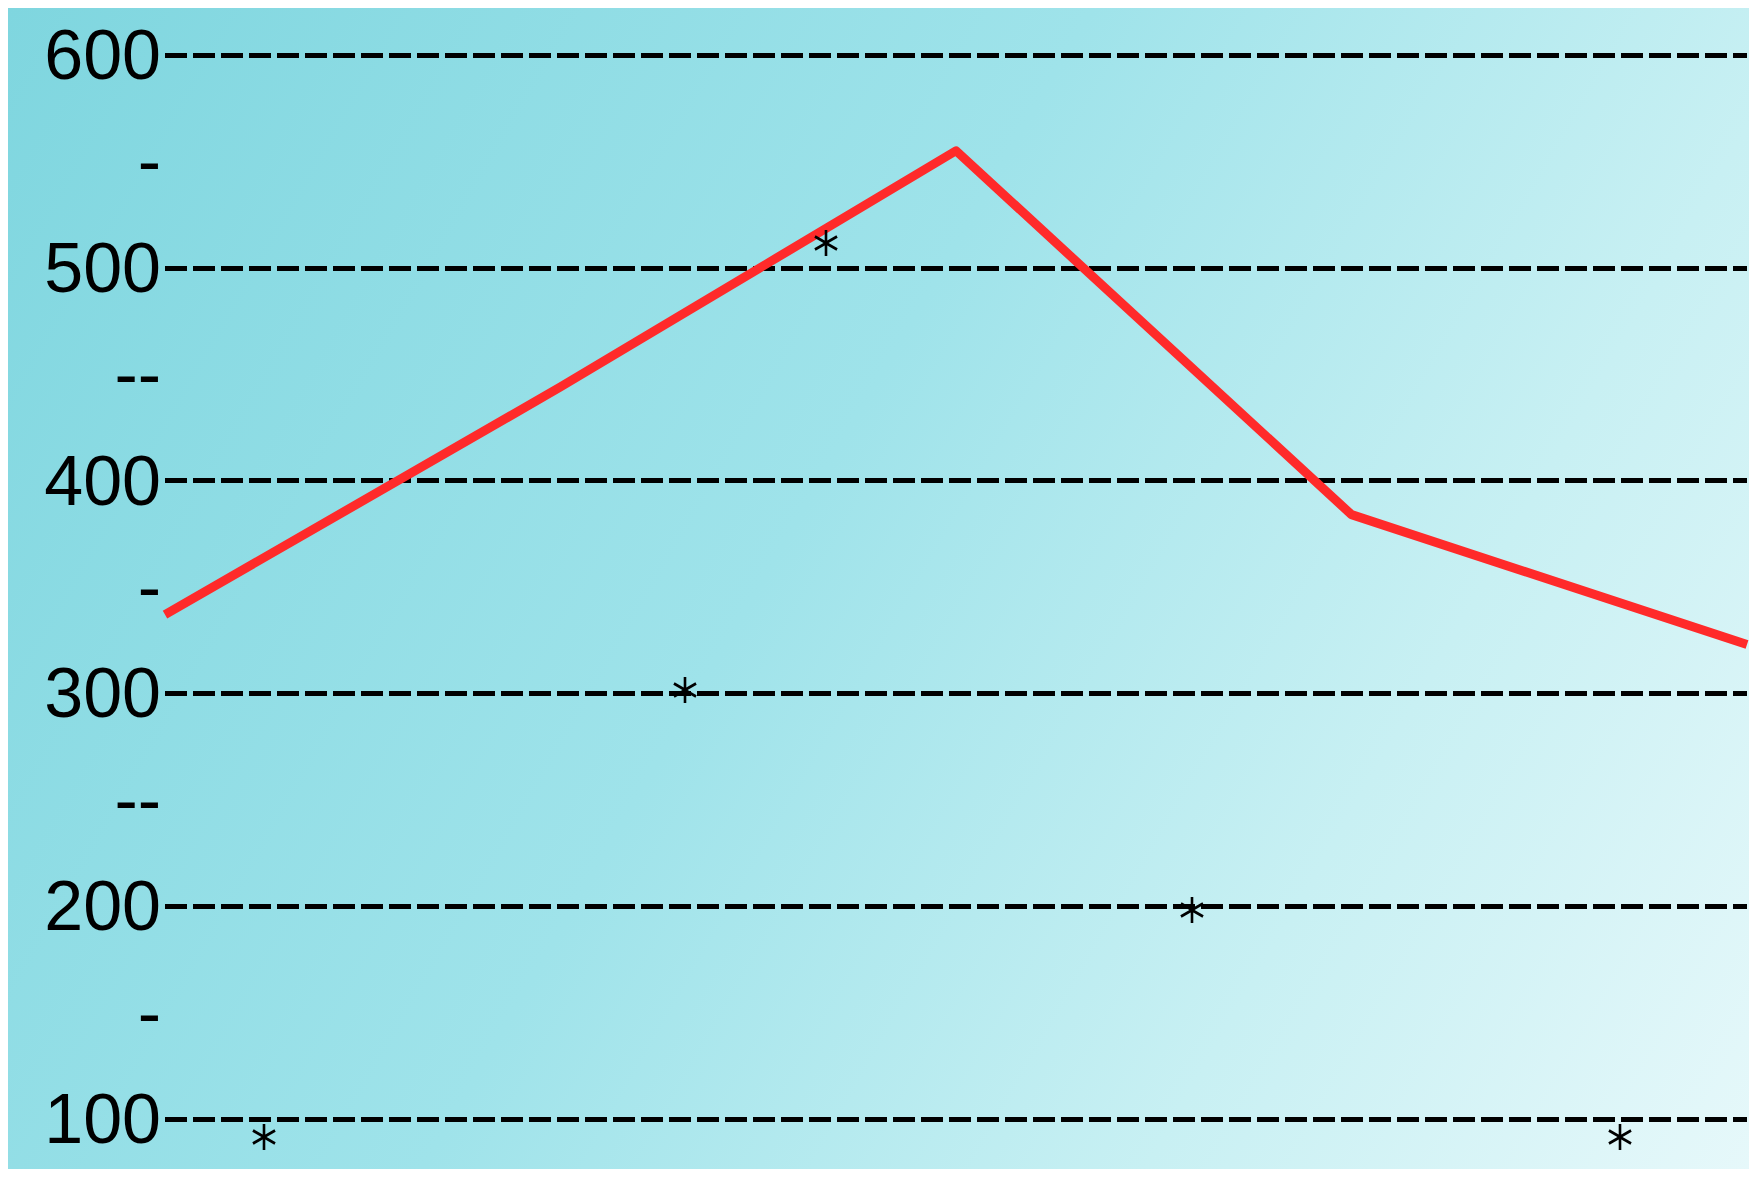  Describe the element at coordinates (102, 55) in the screenshot. I see `y-tick-label: 600` at that location.